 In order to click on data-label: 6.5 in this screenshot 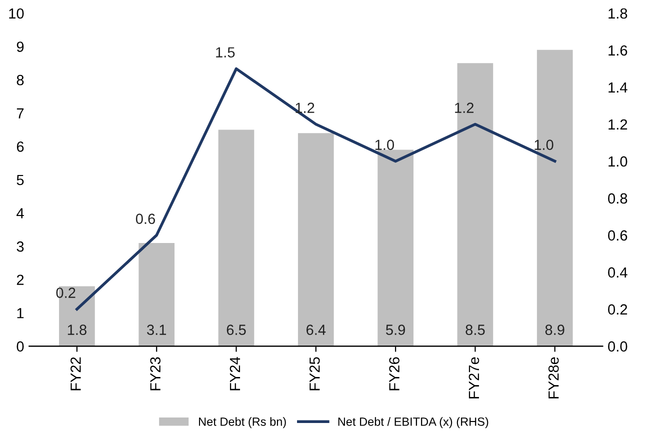, I will do `click(236, 329)`.